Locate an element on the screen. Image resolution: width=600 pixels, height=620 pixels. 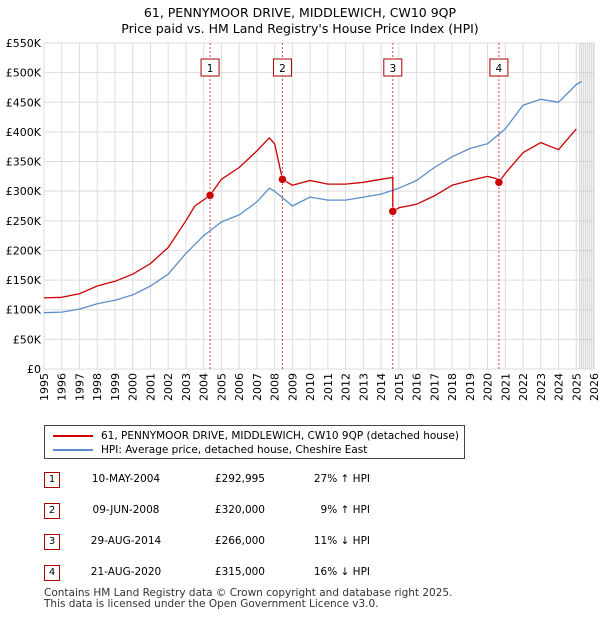
x-tick-label: 1995 is located at coordinates (44, 387).